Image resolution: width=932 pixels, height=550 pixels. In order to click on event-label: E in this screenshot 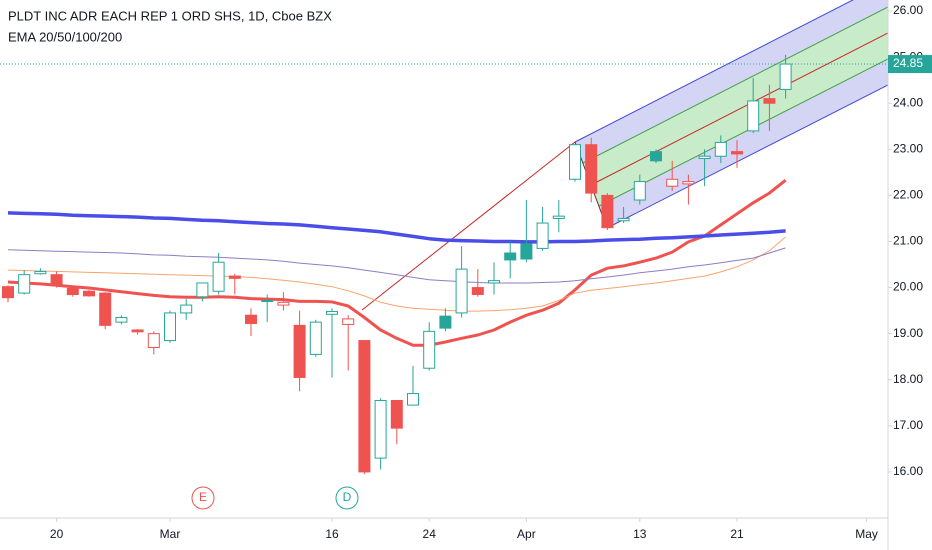, I will do `click(203, 497)`.